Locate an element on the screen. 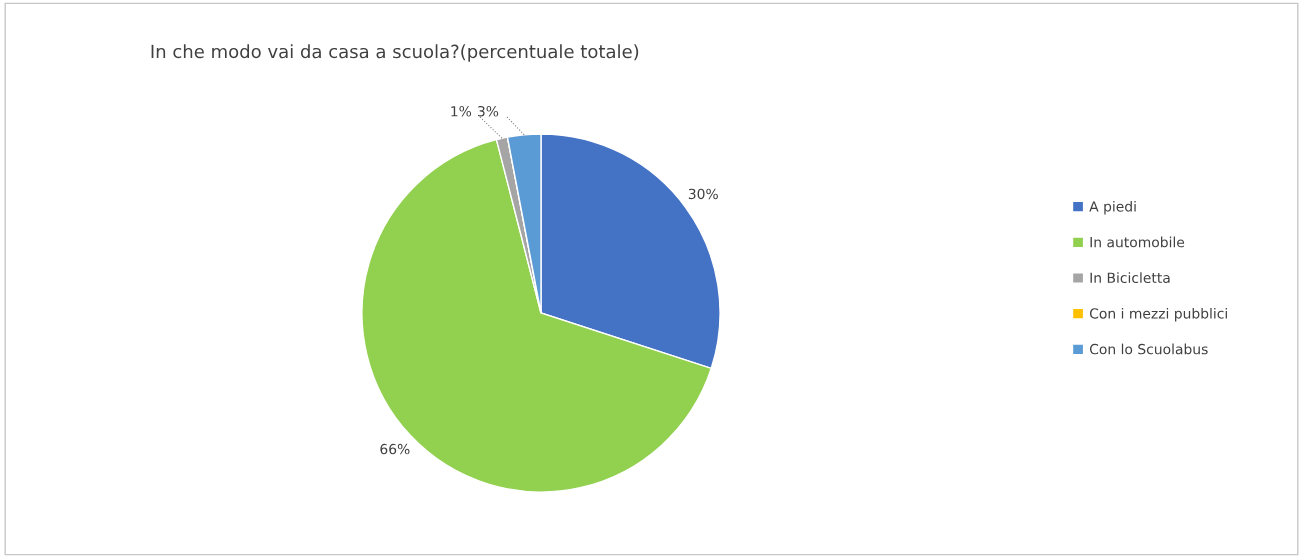 The height and width of the screenshot is (558, 1303). legend-label: Con i mezzi pubblici is located at coordinates (1158, 314).